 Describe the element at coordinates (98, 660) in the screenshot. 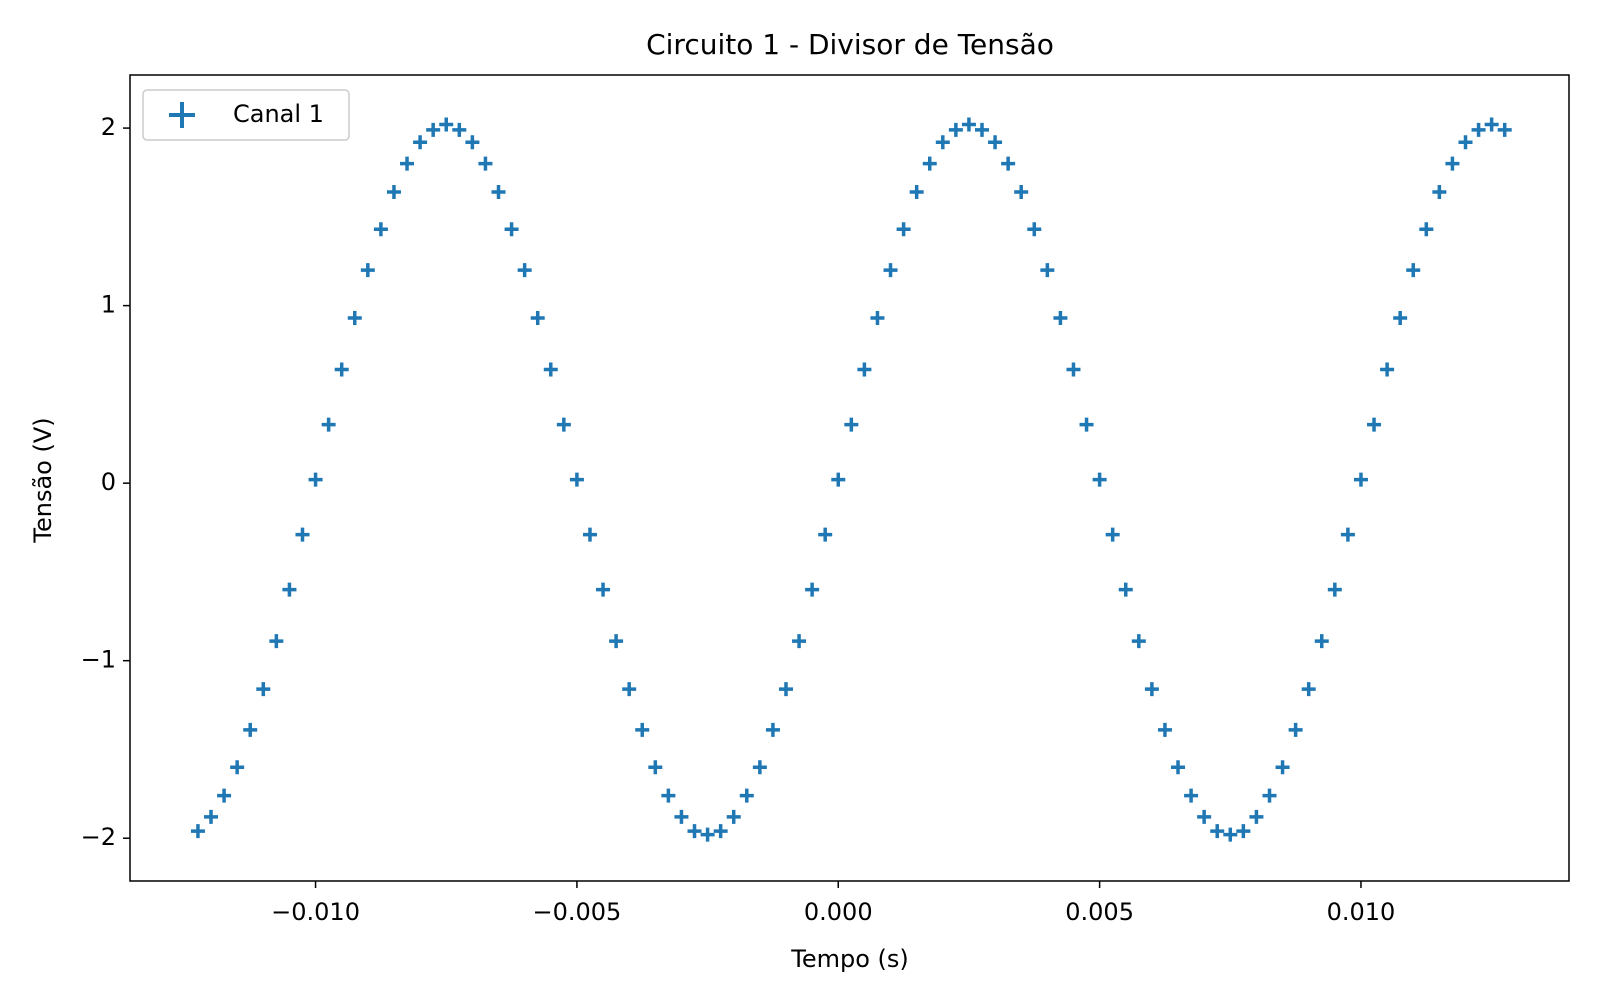

I see `y-tick-label: −1` at that location.